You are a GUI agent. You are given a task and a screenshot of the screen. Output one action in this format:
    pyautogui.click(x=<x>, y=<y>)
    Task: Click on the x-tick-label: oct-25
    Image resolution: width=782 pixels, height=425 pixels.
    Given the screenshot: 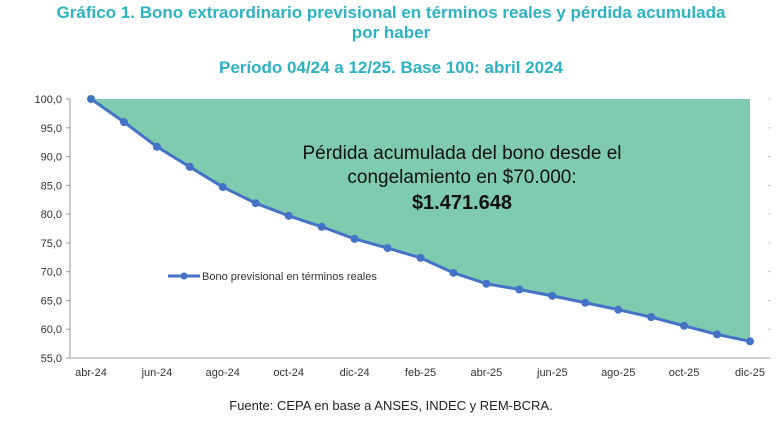 What is the action you would take?
    pyautogui.click(x=684, y=373)
    